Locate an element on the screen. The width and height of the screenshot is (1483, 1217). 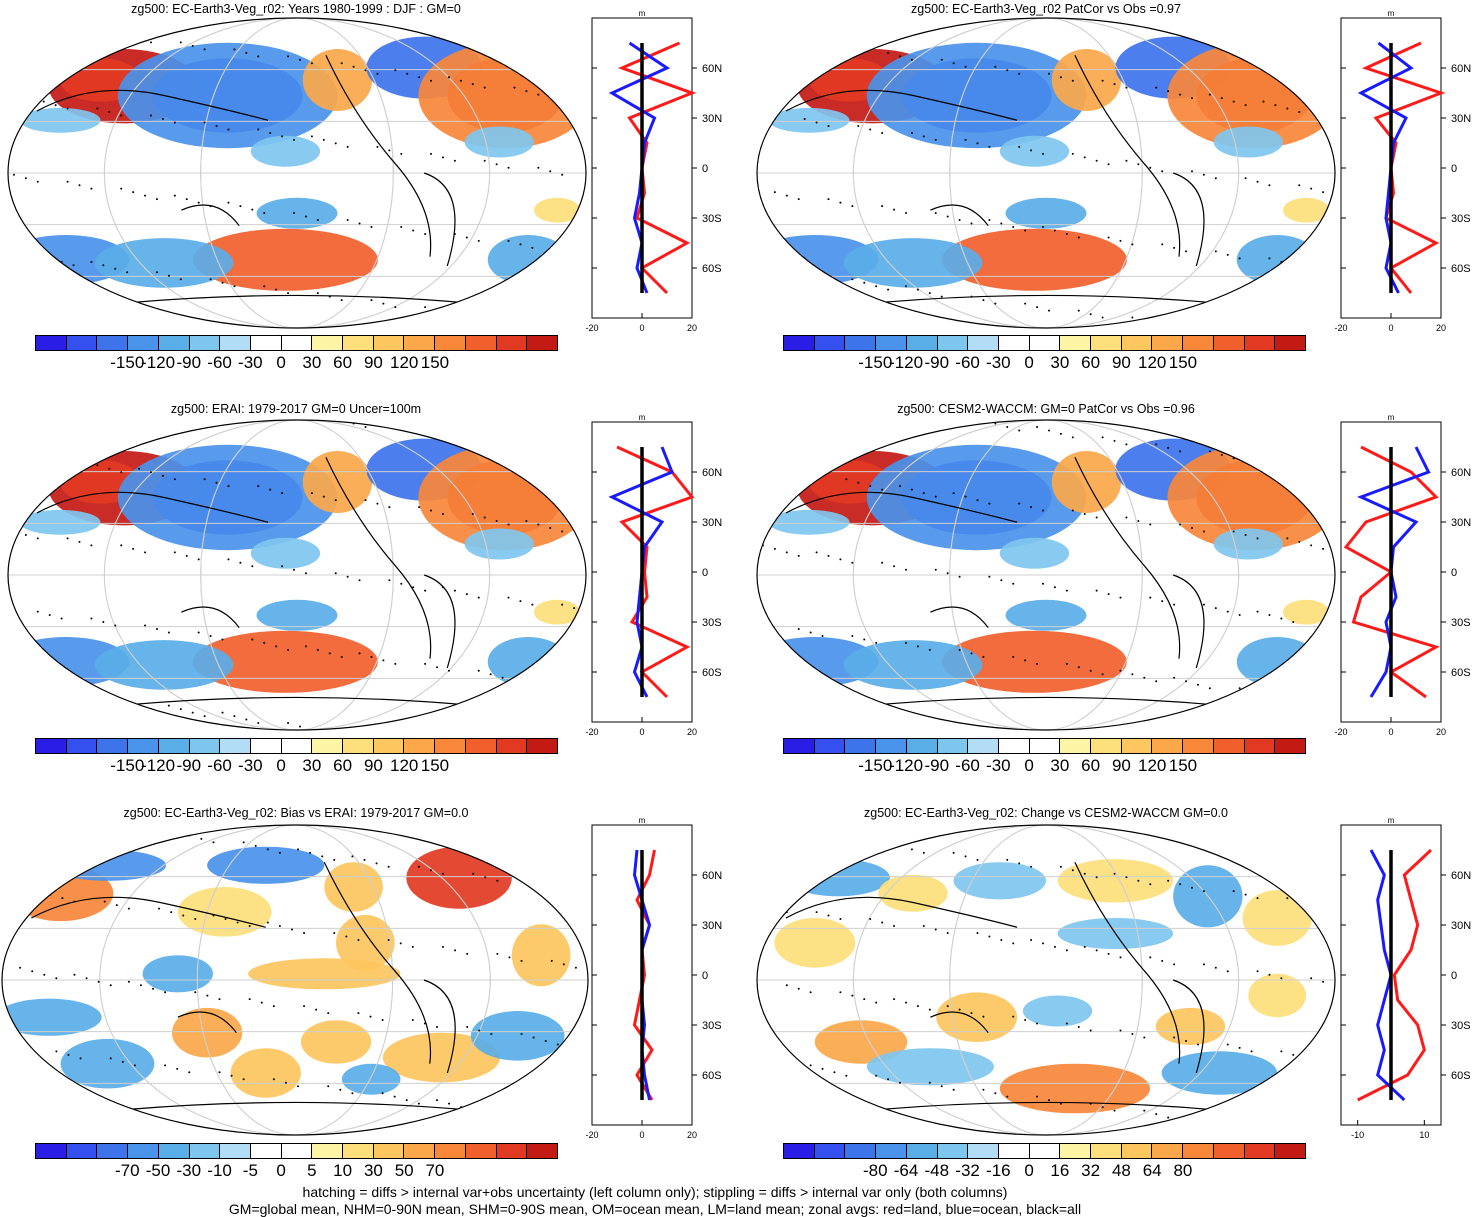
lat-label: 60N is located at coordinates (1461, 473).